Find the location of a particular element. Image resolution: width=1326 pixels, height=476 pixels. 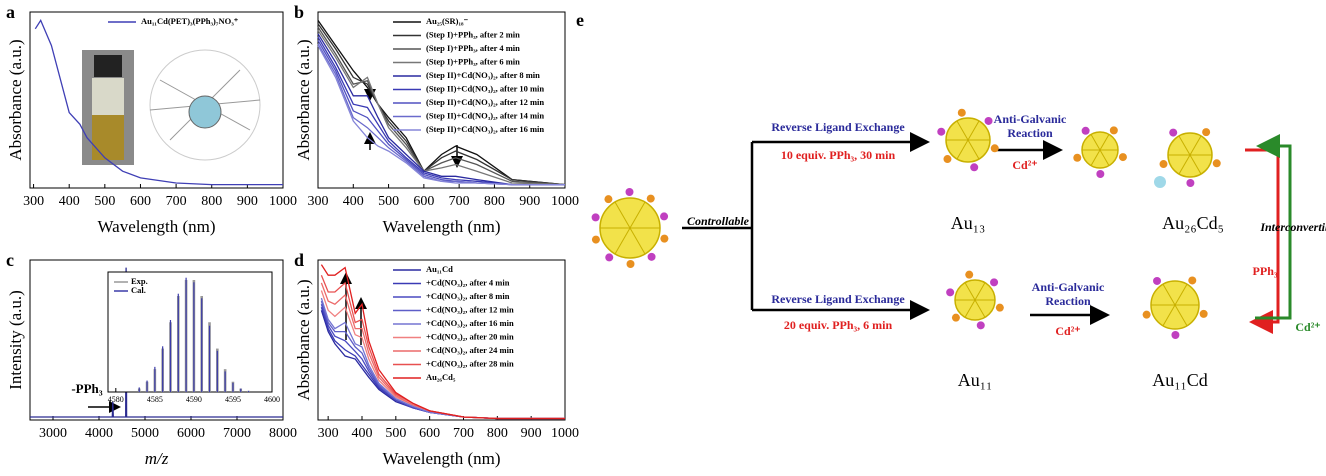

link-condition: PPh₃ is located at coordinates (1265, 271).